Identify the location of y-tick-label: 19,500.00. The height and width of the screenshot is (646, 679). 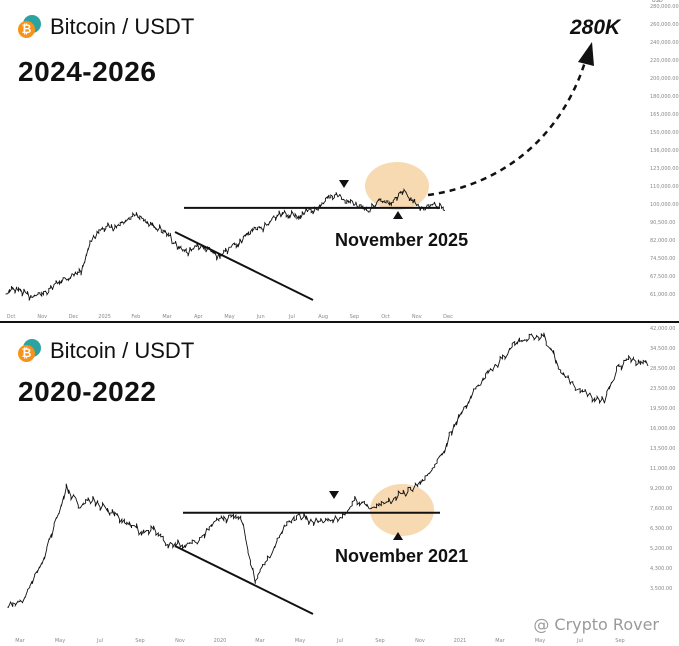
(662, 409).